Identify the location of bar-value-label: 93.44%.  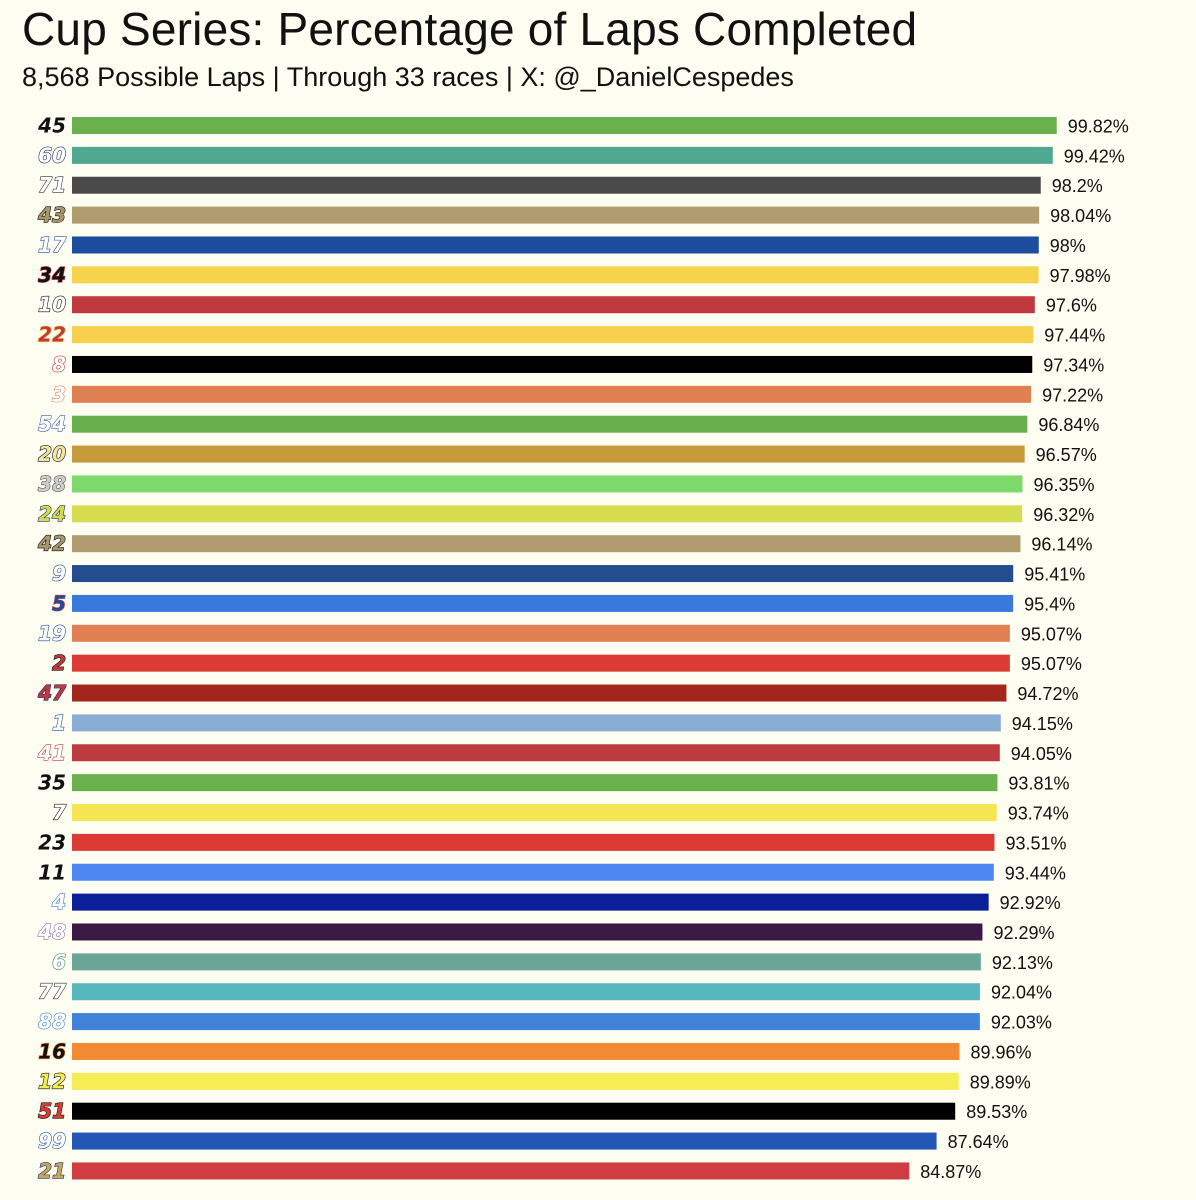
(1035, 873).